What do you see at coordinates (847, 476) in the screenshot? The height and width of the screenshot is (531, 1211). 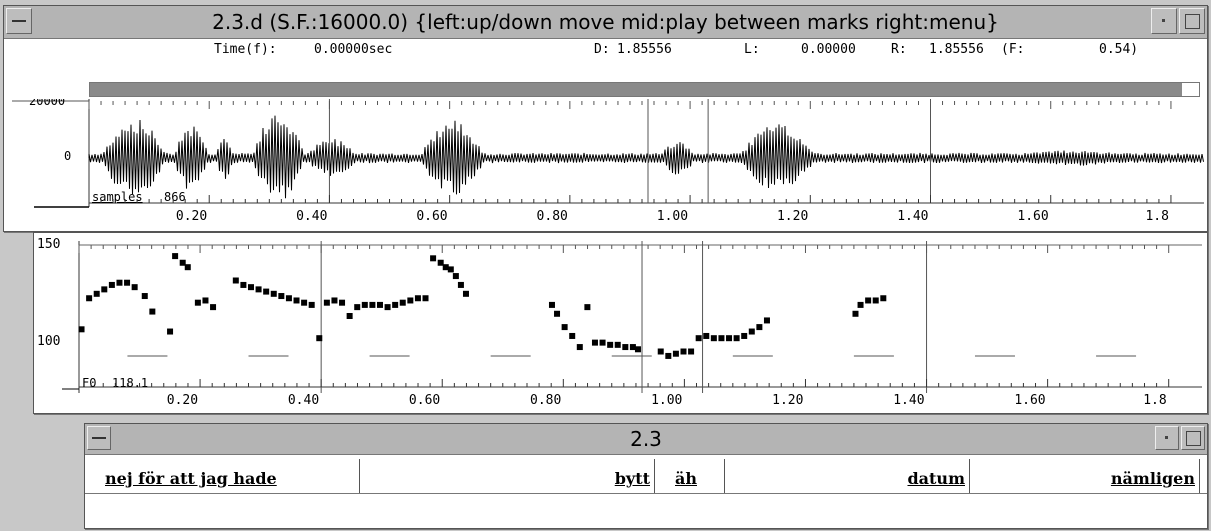 I see `label-segment: datum` at bounding box center [847, 476].